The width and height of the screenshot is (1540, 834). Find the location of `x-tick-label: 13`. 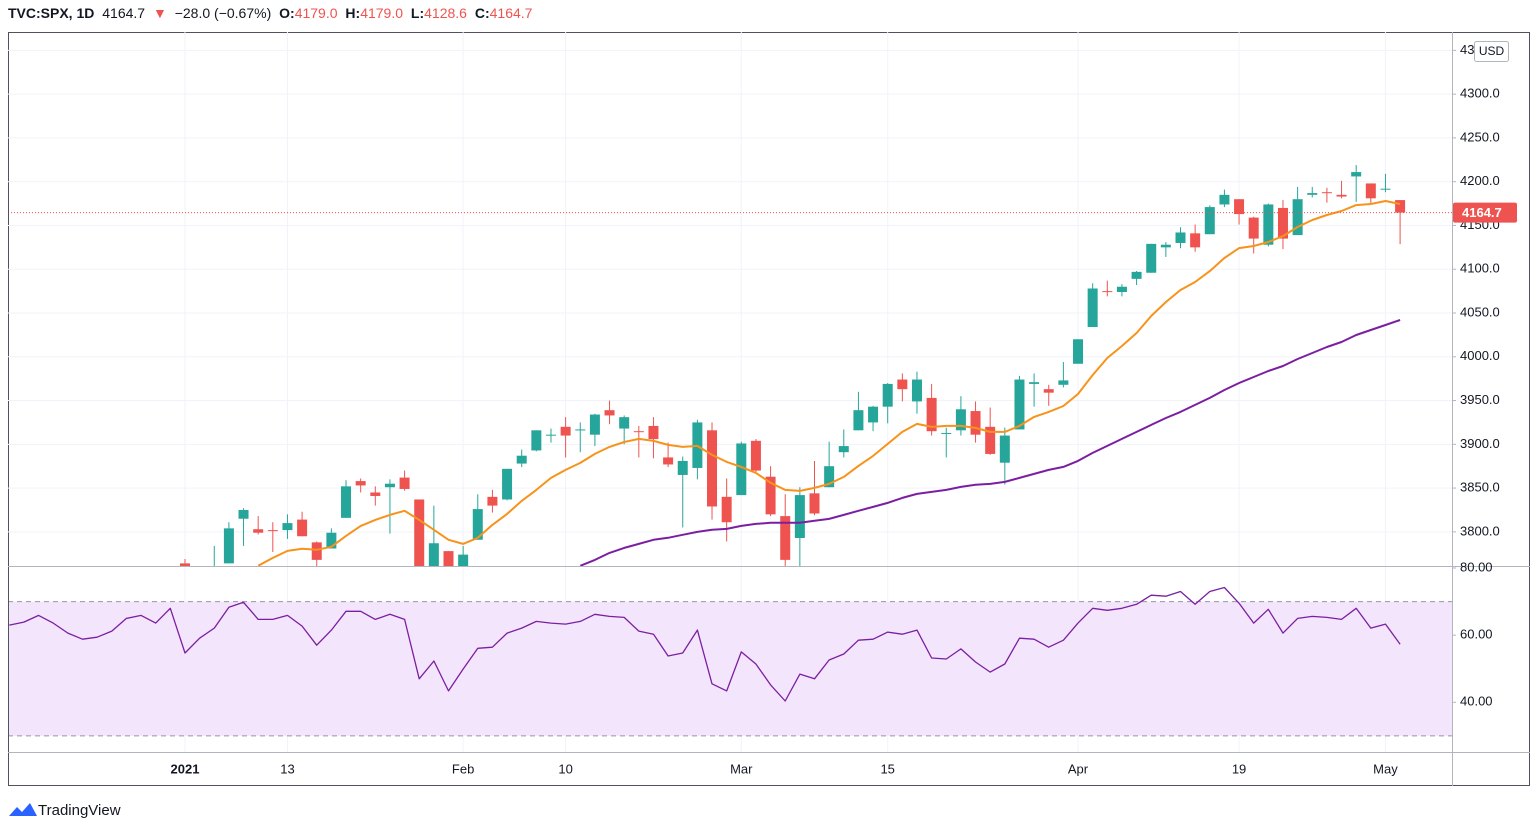

x-tick-label: 13 is located at coordinates (287, 768).